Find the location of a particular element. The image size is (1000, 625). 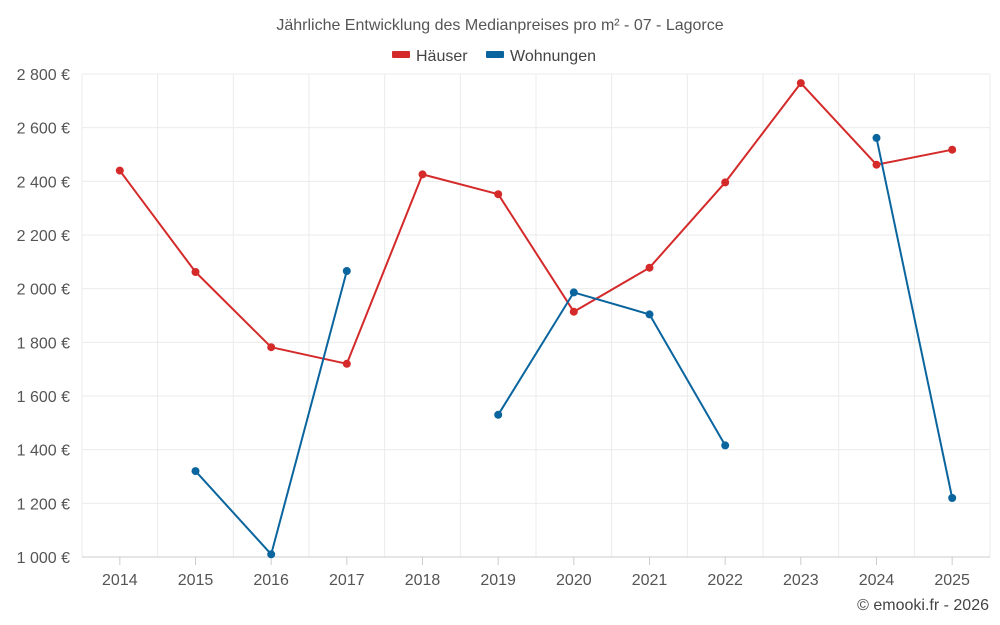

data-point-haeuser-2022 is located at coordinates (725, 182).